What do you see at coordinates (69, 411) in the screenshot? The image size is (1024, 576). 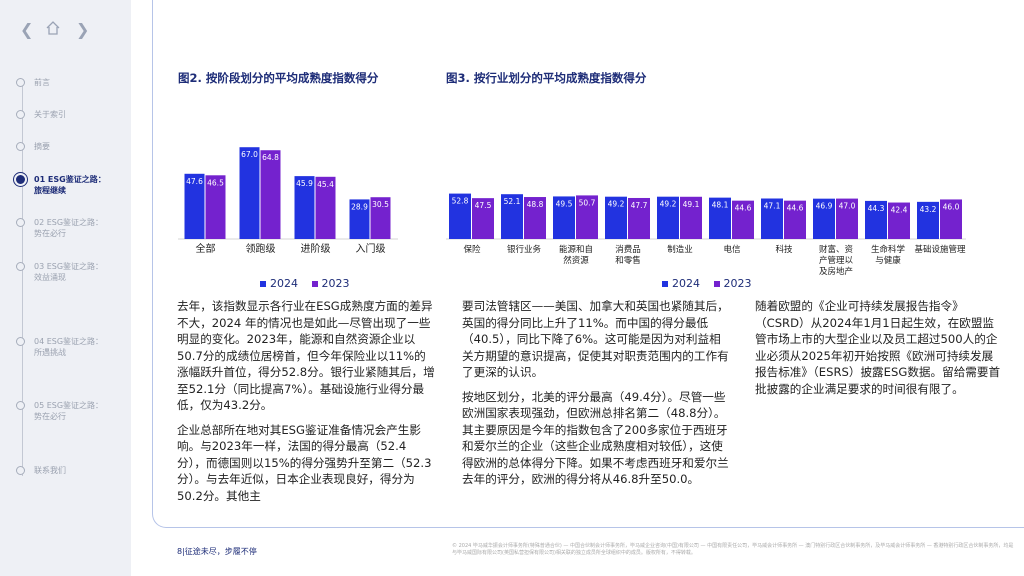 I see `sidebar-item-label: 05 ESG鉴证之路： 势在必行` at bounding box center [69, 411].